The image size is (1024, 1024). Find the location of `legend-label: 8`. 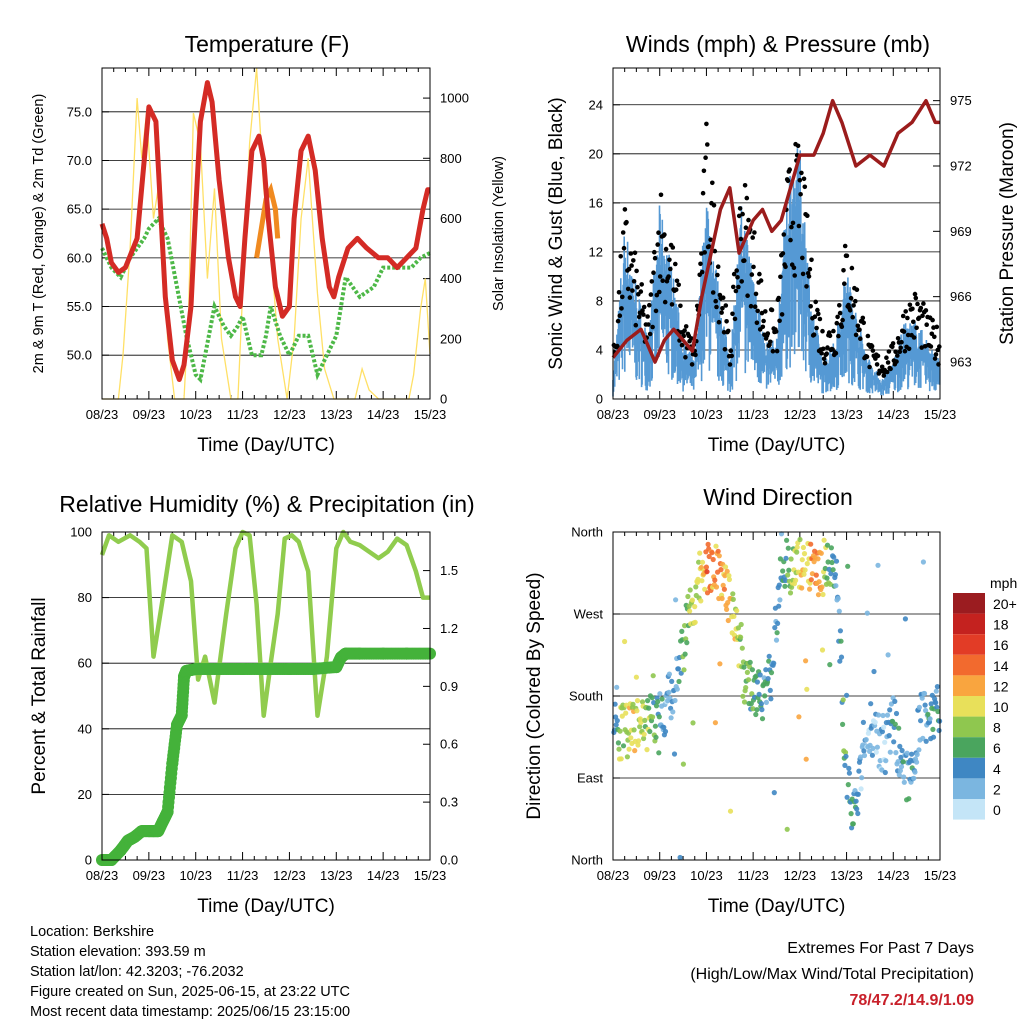

legend-label: 8 is located at coordinates (997, 728).